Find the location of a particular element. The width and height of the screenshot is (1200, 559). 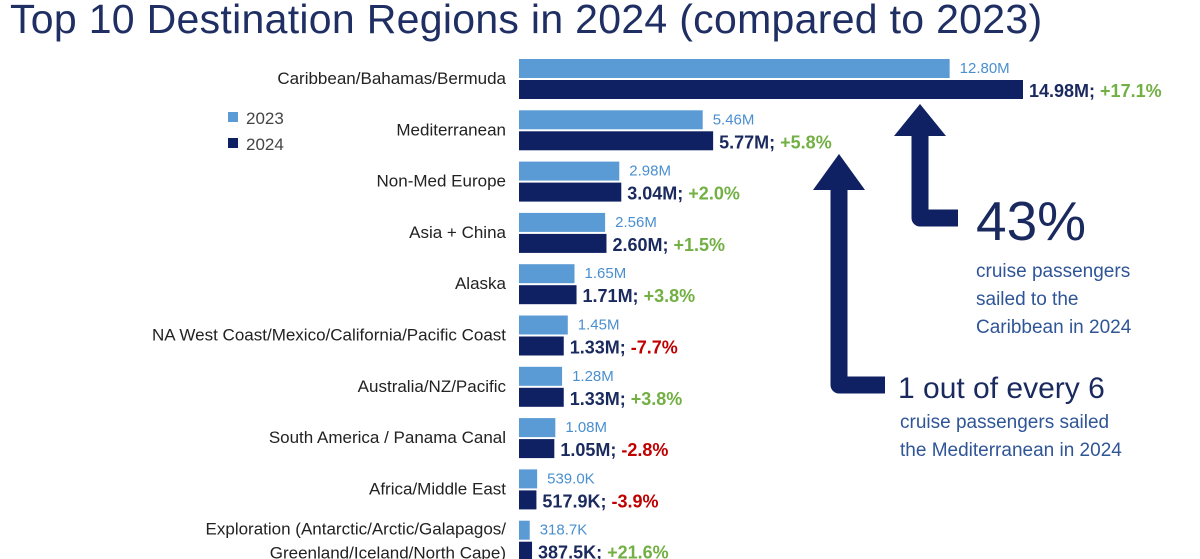

value-2024: 14.98M; is located at coordinates (1064, 91).